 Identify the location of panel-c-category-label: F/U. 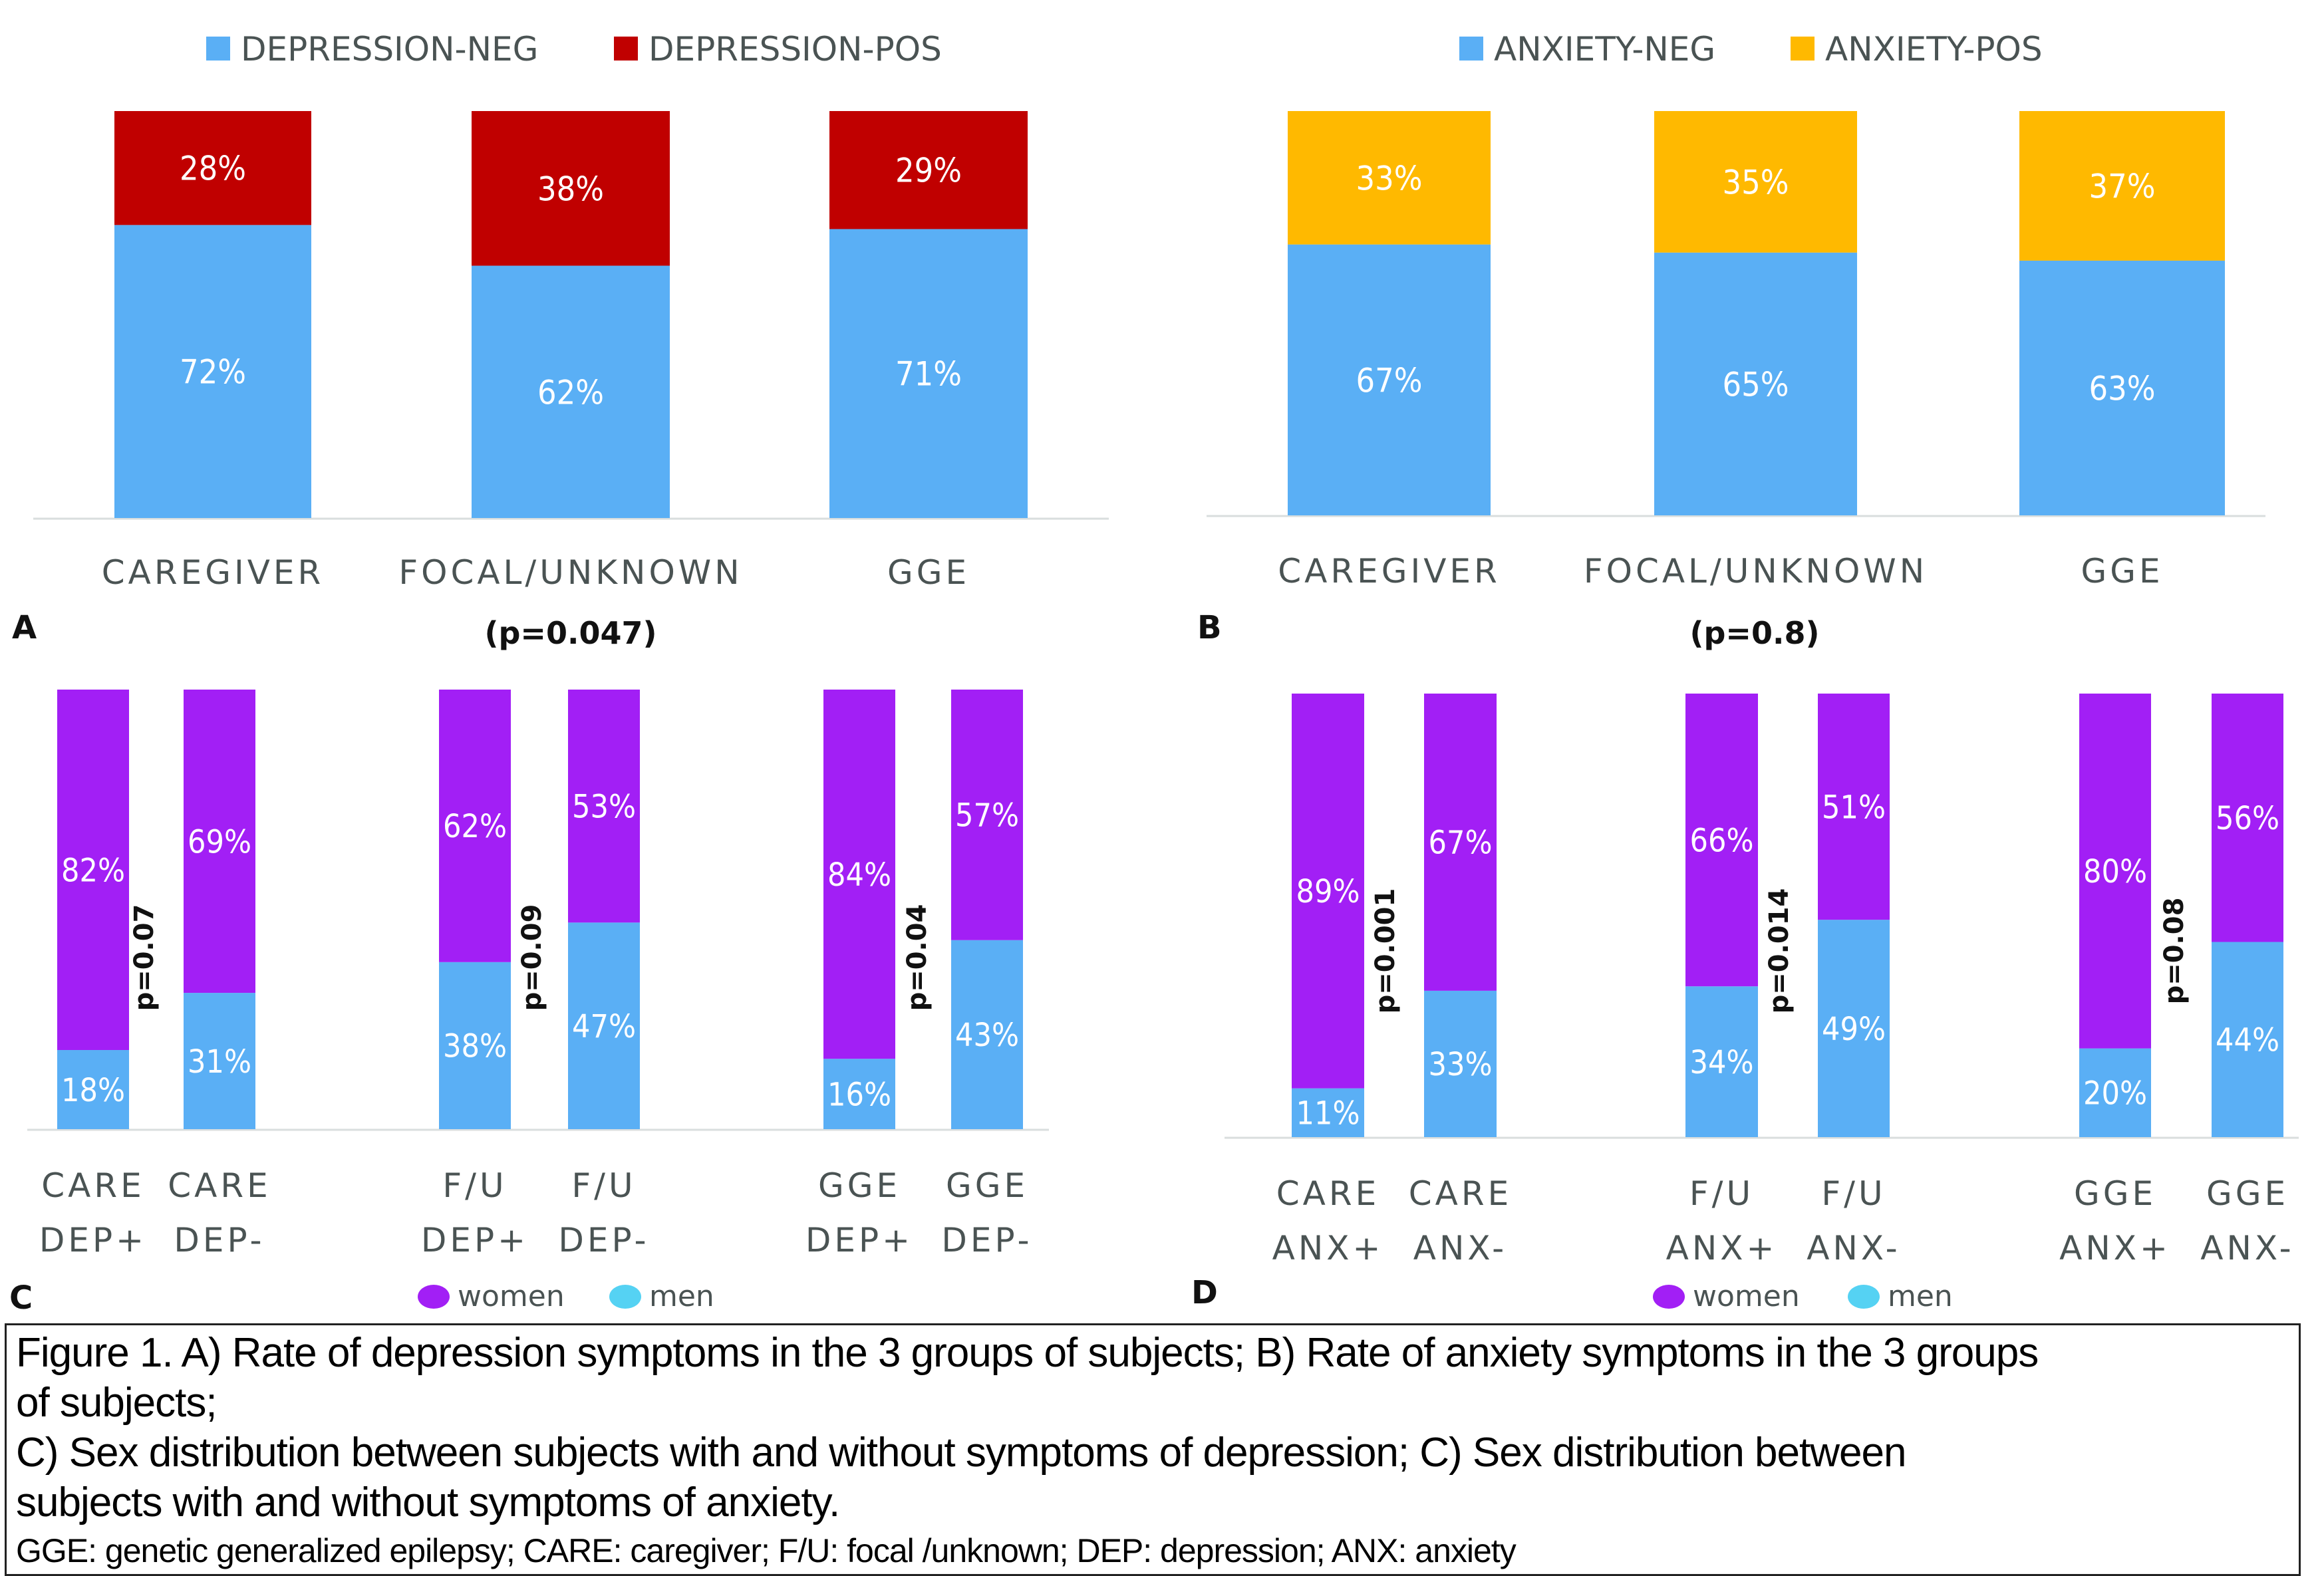
(474, 1185).